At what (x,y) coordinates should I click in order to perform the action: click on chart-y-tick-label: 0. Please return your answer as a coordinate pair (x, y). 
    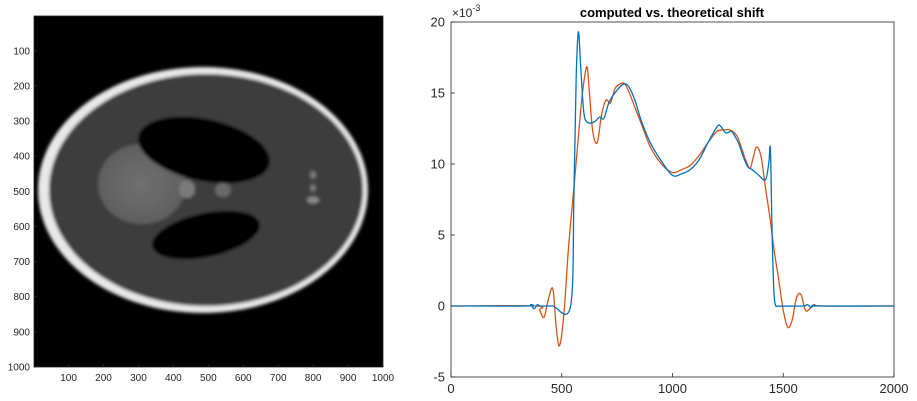
    Looking at the image, I should click on (441, 306).